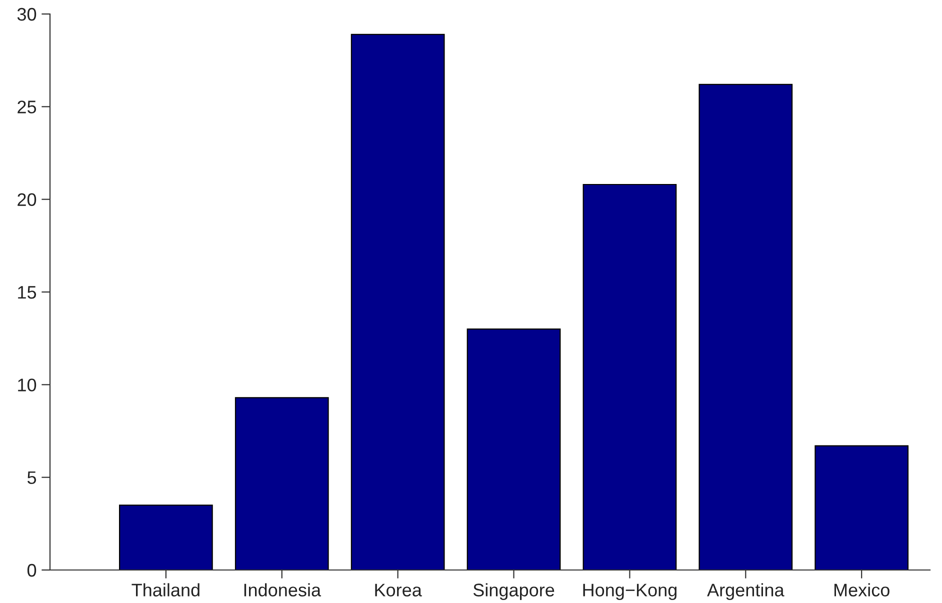  Describe the element at coordinates (31, 477) in the screenshot. I see `y-tick-label: 5` at that location.